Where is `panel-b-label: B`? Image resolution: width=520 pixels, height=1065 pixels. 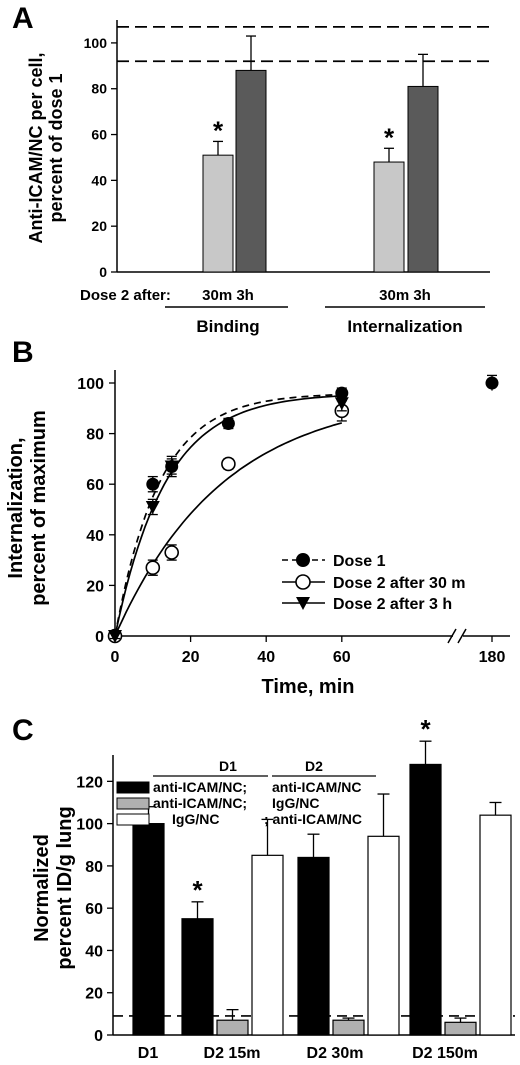
panel-b-label: B is located at coordinates (23, 352).